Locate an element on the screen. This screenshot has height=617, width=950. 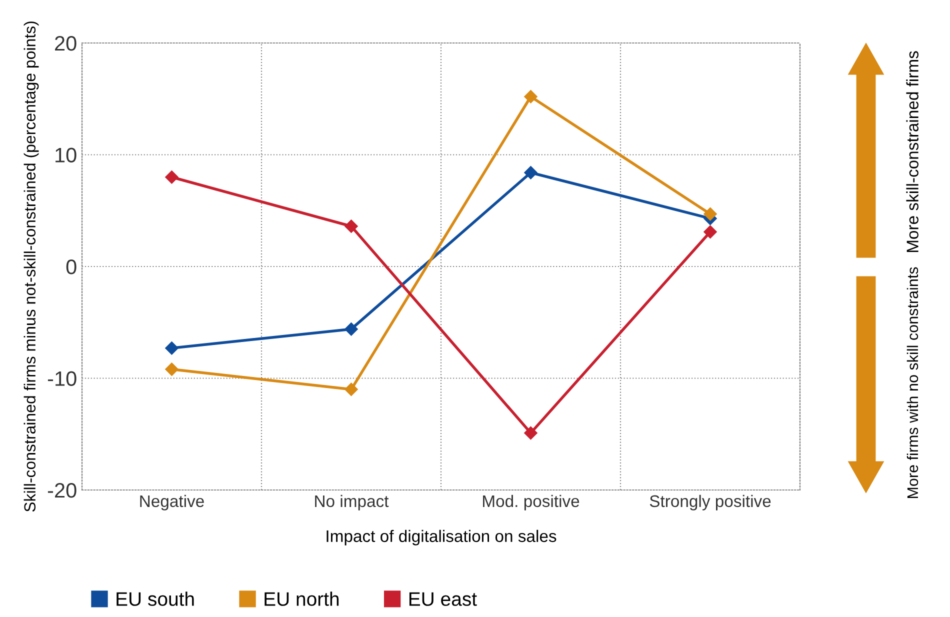
x-tick-label: Negative is located at coordinates (172, 502).